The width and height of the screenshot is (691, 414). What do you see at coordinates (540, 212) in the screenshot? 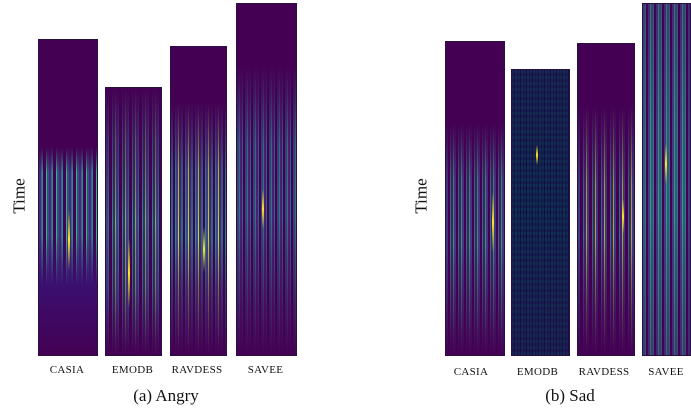
I see `spectrogram-sad-emodb` at bounding box center [540, 212].